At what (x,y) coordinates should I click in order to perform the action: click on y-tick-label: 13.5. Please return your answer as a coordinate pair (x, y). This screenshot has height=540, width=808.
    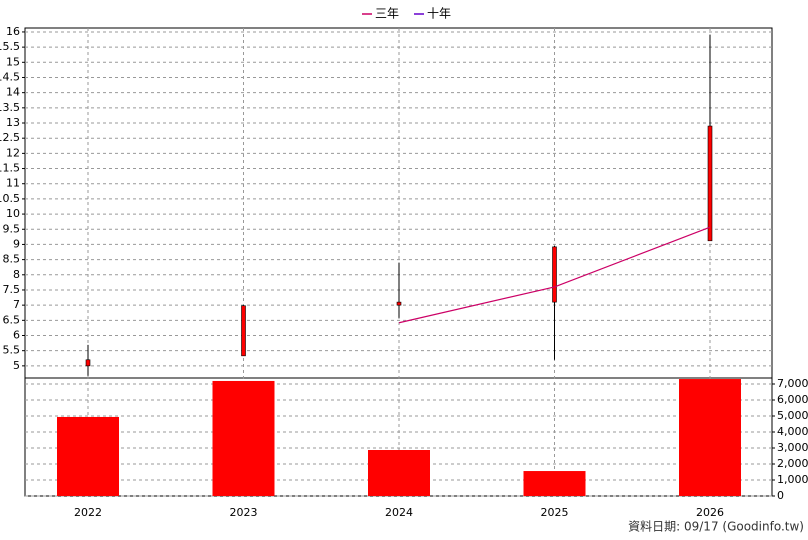
    Looking at the image, I should click on (10, 107).